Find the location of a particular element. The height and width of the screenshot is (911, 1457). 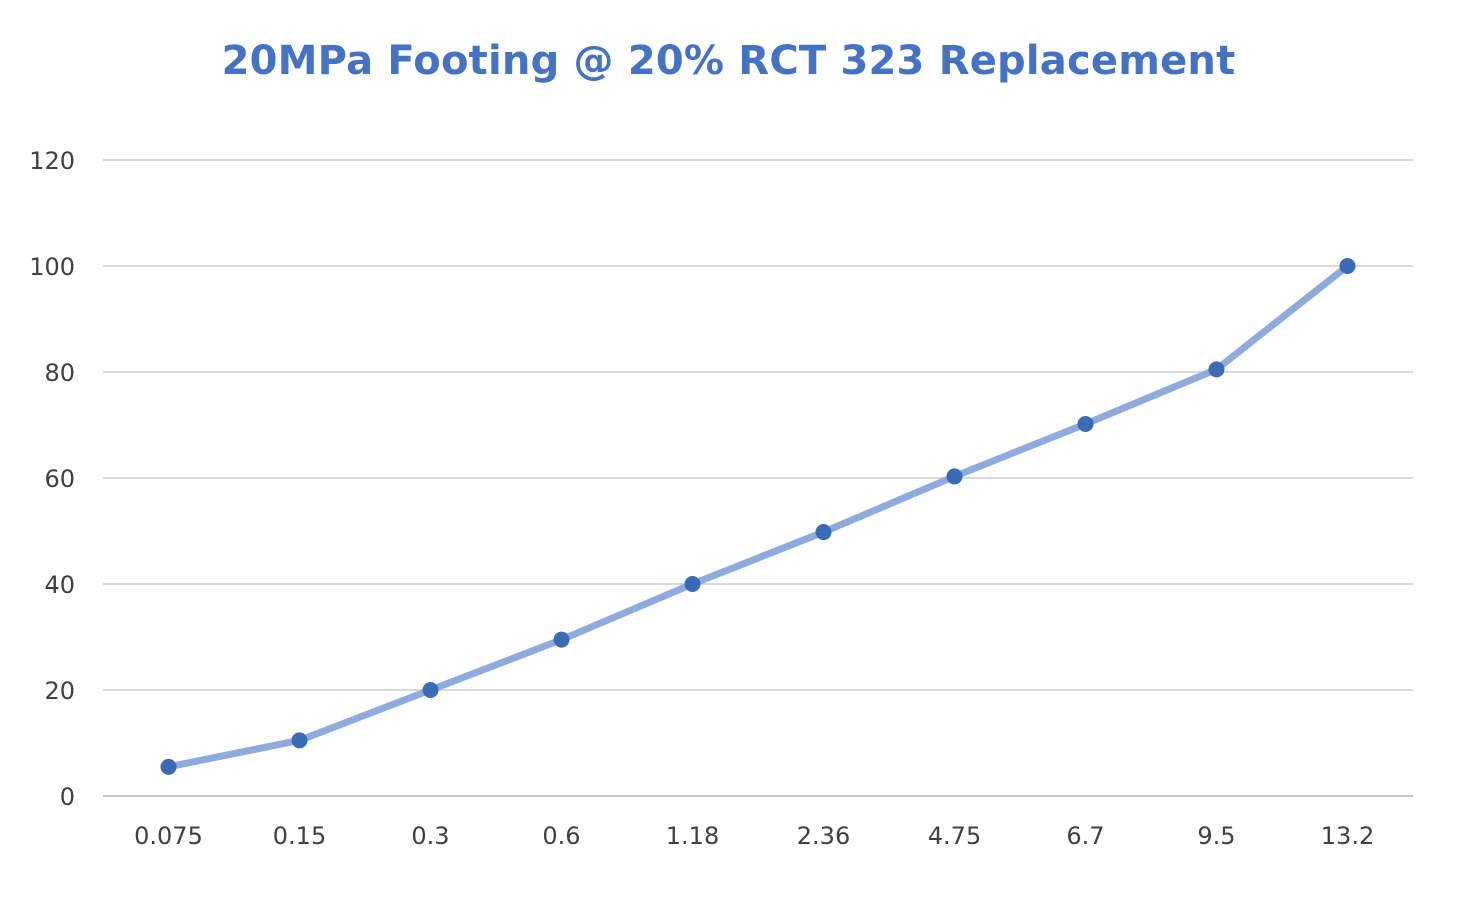

x-tick-label: 0.075 is located at coordinates (168, 836).